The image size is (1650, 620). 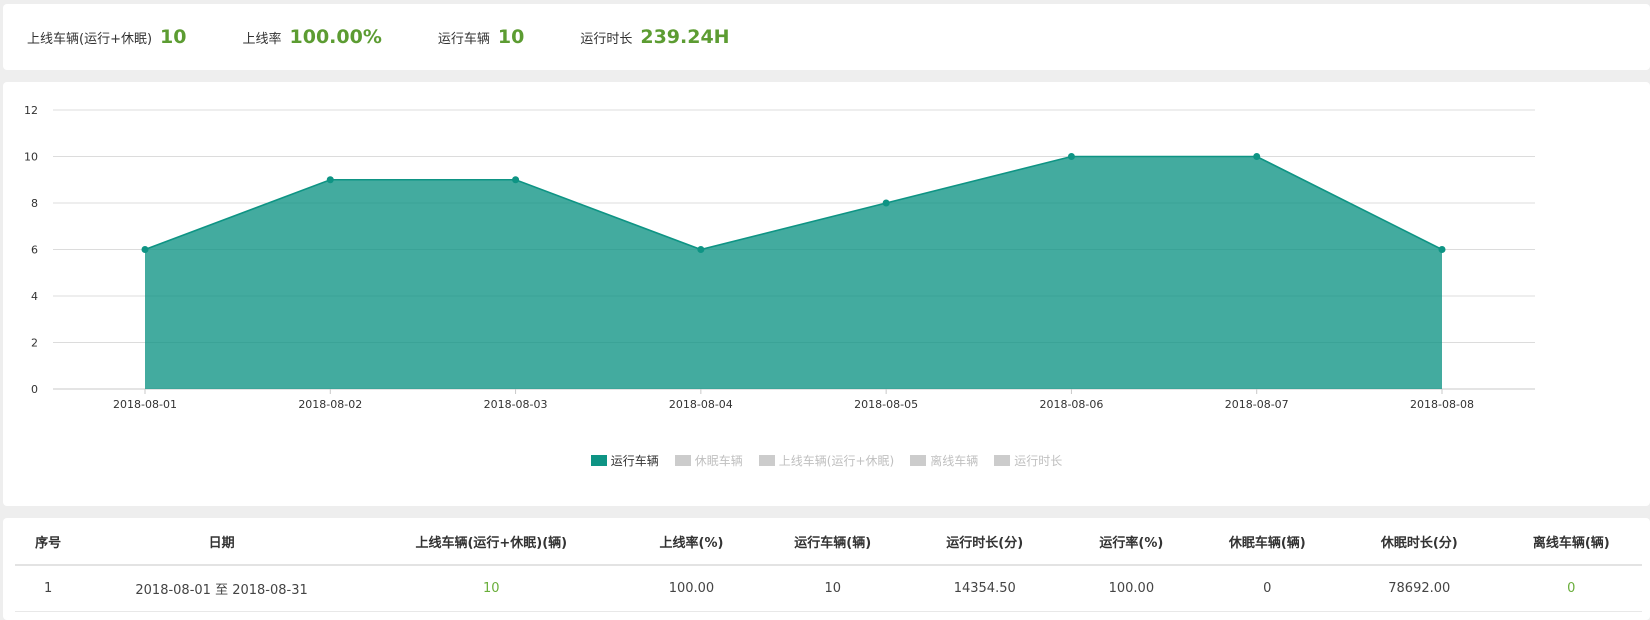 I want to click on stat-label: 上线率, so click(x=262, y=39).